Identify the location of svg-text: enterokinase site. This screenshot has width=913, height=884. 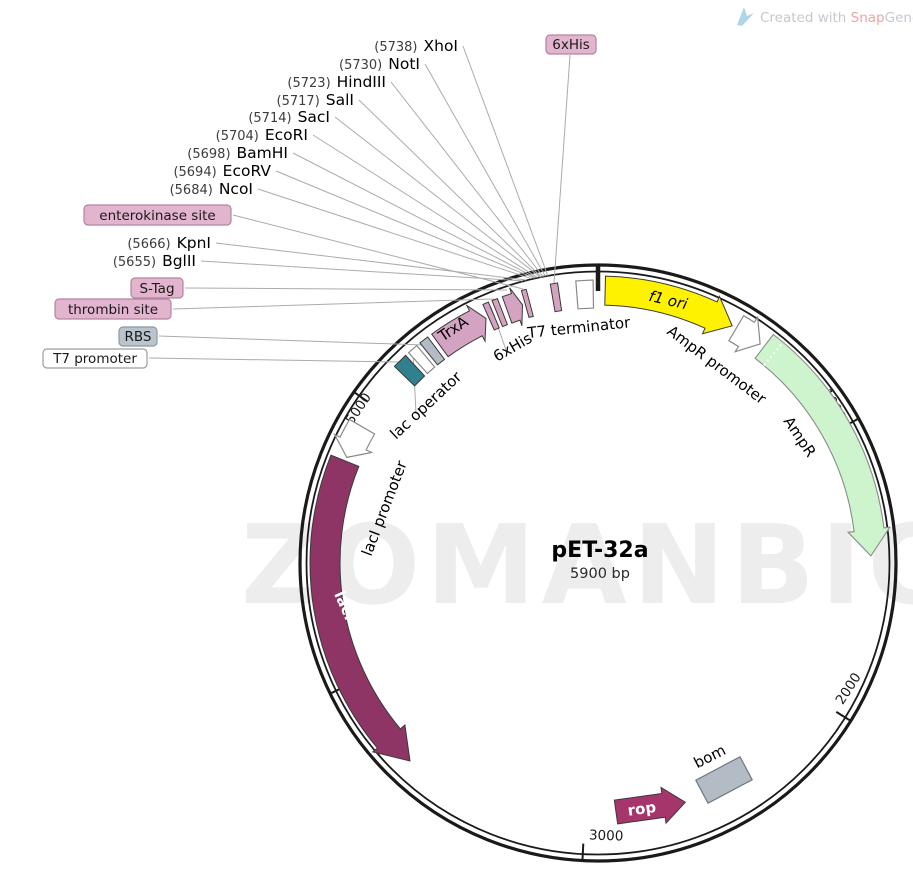
(157, 216).